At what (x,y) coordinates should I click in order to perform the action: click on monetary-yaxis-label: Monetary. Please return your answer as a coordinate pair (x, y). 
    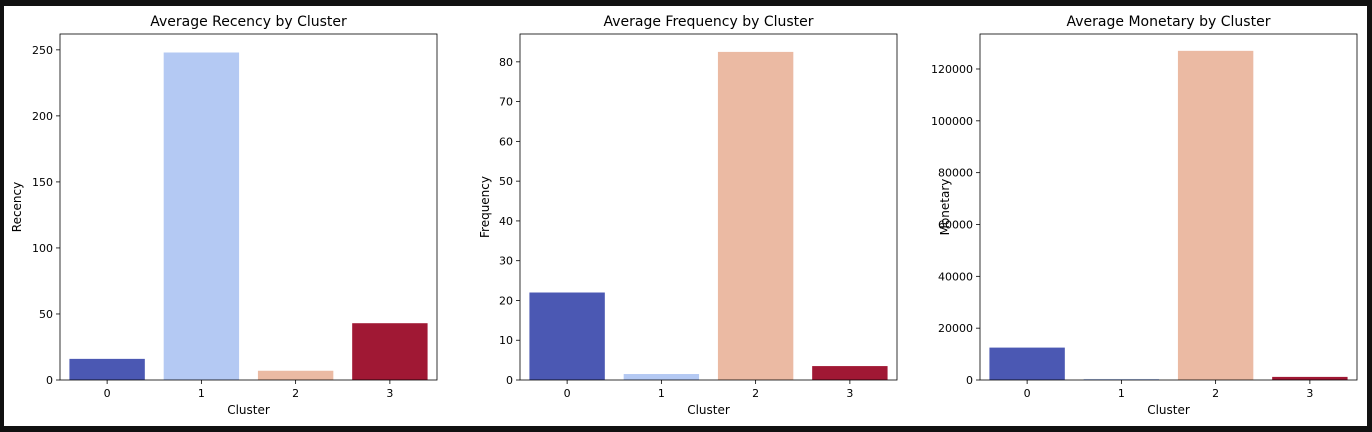
    Looking at the image, I should click on (945, 207).